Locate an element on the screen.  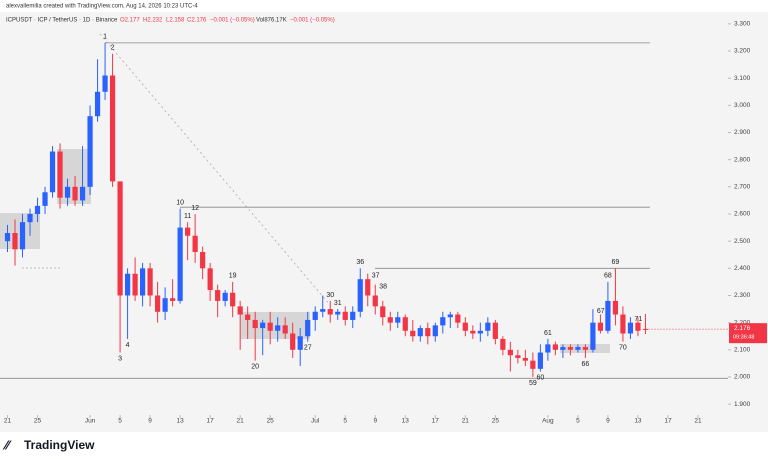
pivot-label: 3 is located at coordinates (120, 358).